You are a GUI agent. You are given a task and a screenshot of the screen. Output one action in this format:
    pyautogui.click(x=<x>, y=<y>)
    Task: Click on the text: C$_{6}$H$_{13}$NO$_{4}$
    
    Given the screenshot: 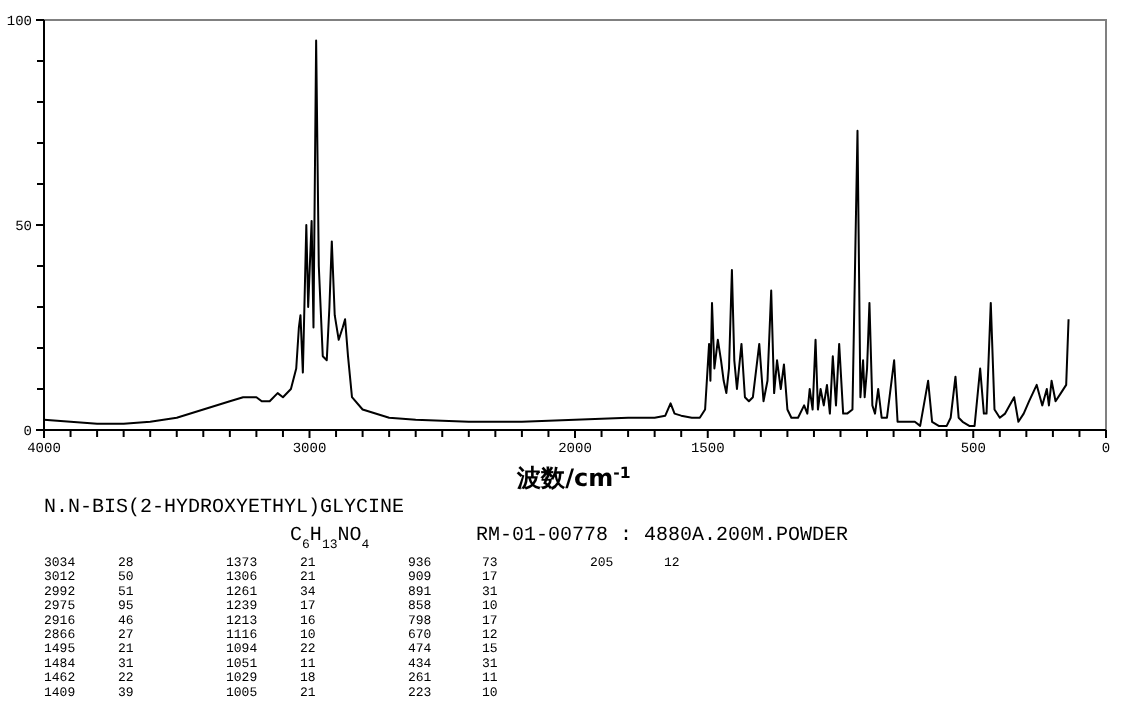 What is the action you would take?
    pyautogui.click(x=330, y=538)
    